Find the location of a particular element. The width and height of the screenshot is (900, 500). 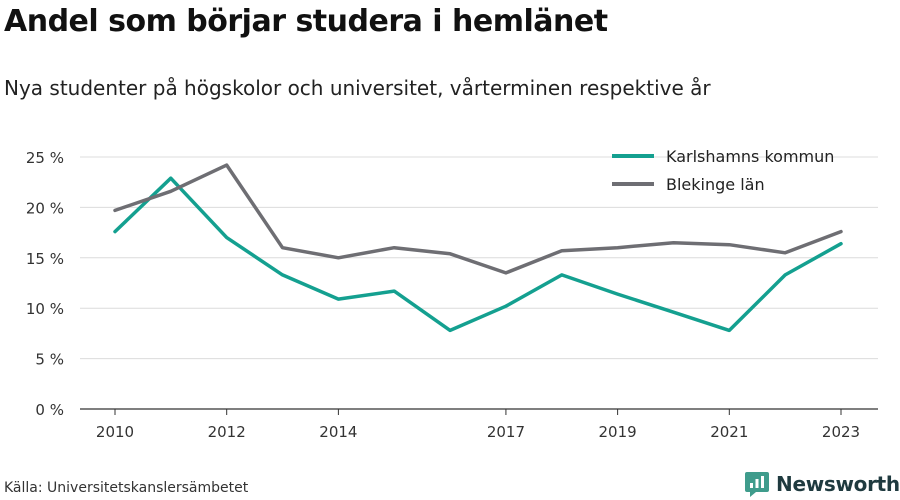

x-tick-label: 2021 is located at coordinates (729, 432).